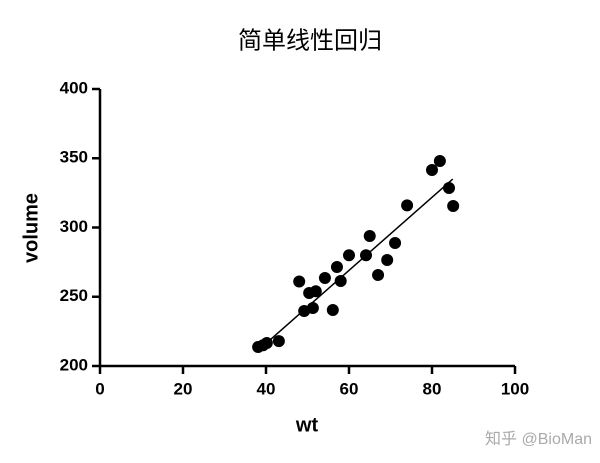  What do you see at coordinates (355, 265) in the screenshot?
I see `fit-line` at bounding box center [355, 265].